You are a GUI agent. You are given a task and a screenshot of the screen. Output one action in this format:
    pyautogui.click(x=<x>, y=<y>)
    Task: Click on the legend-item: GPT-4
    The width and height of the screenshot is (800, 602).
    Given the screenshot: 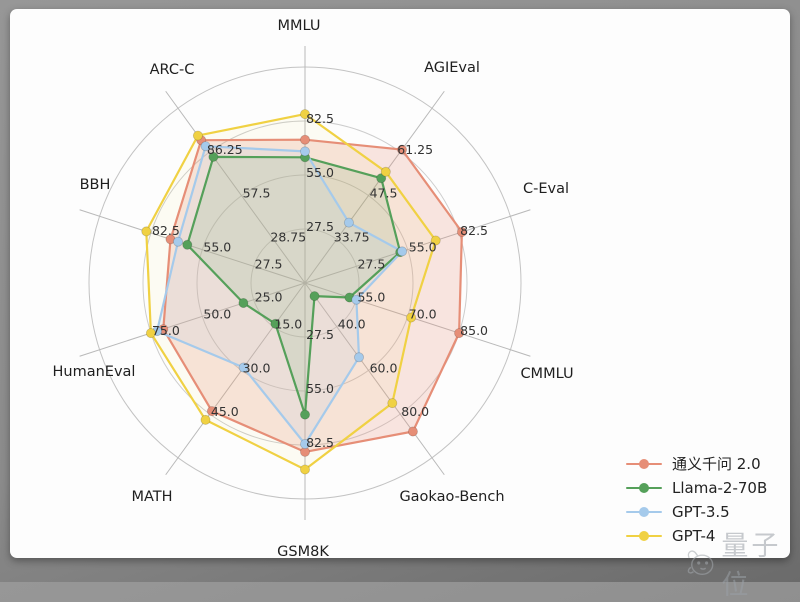 What is the action you would take?
    pyautogui.click(x=711, y=535)
    